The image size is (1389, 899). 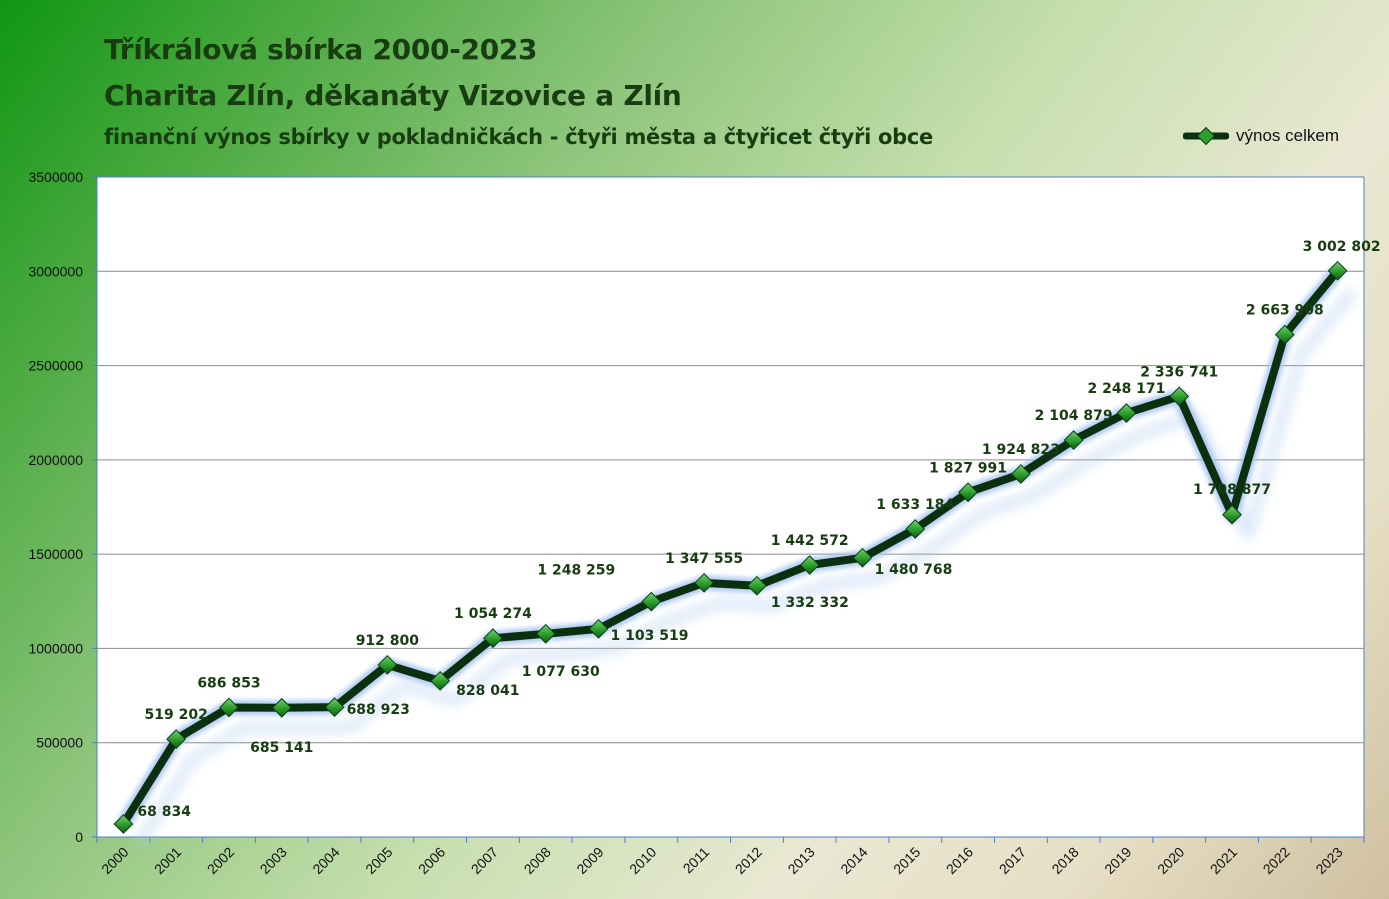 What do you see at coordinates (378, 860) in the screenshot?
I see `x-tick-label: 2005` at bounding box center [378, 860].